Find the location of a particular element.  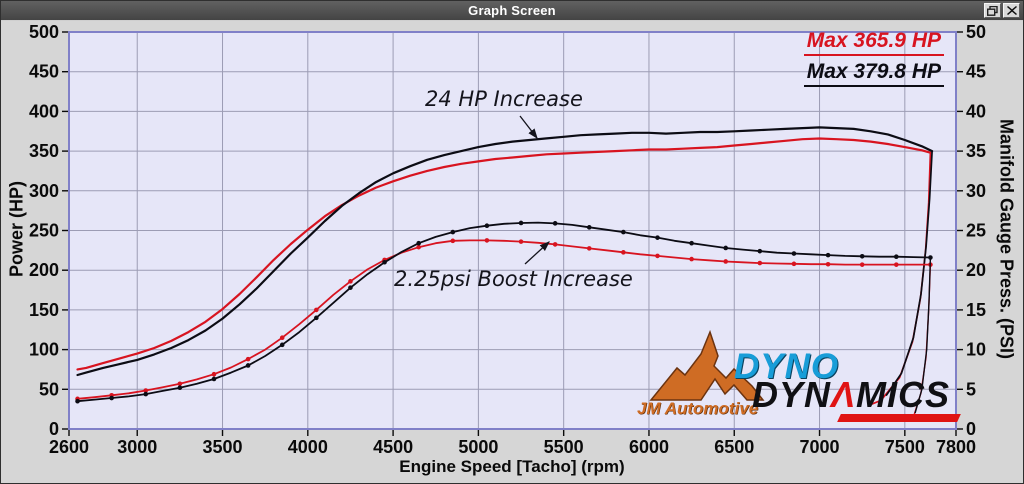

svg-text: 100 is located at coordinates (44, 350).